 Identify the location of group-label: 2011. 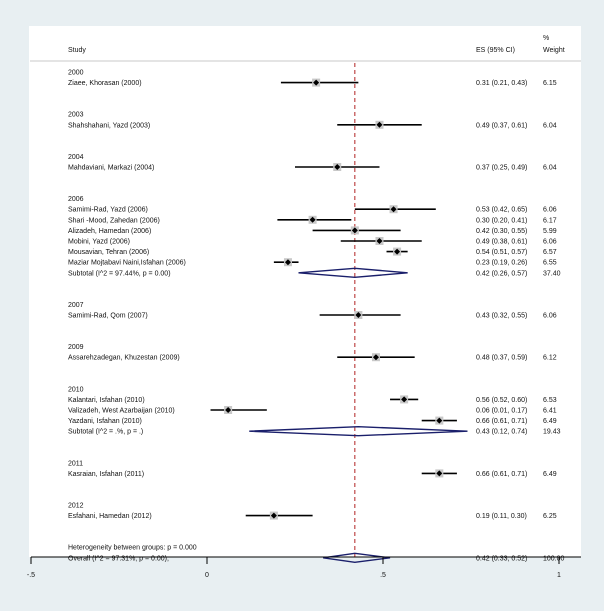
(75, 463).